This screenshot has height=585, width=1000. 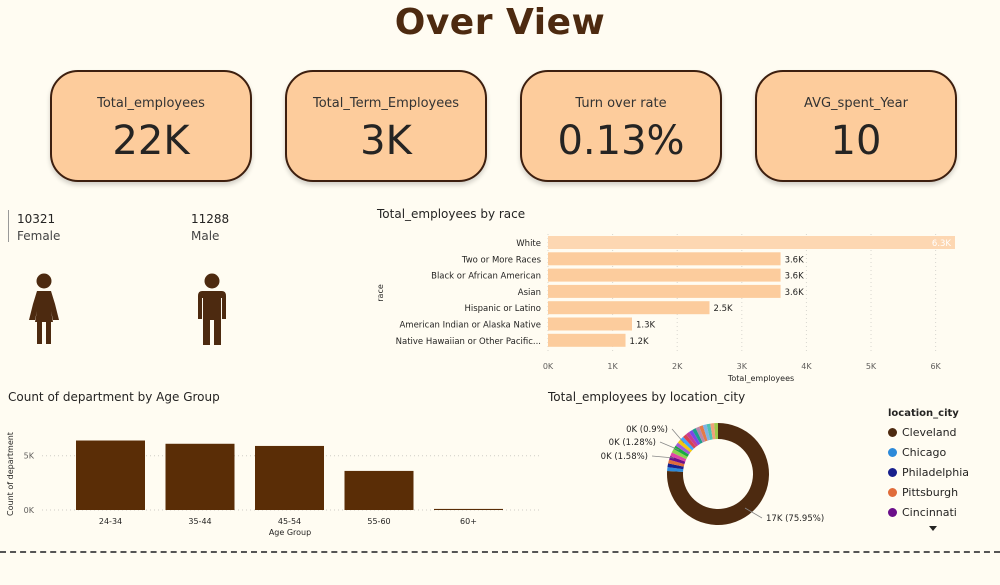 I want to click on kpi-value: 10, so click(x=856, y=141).